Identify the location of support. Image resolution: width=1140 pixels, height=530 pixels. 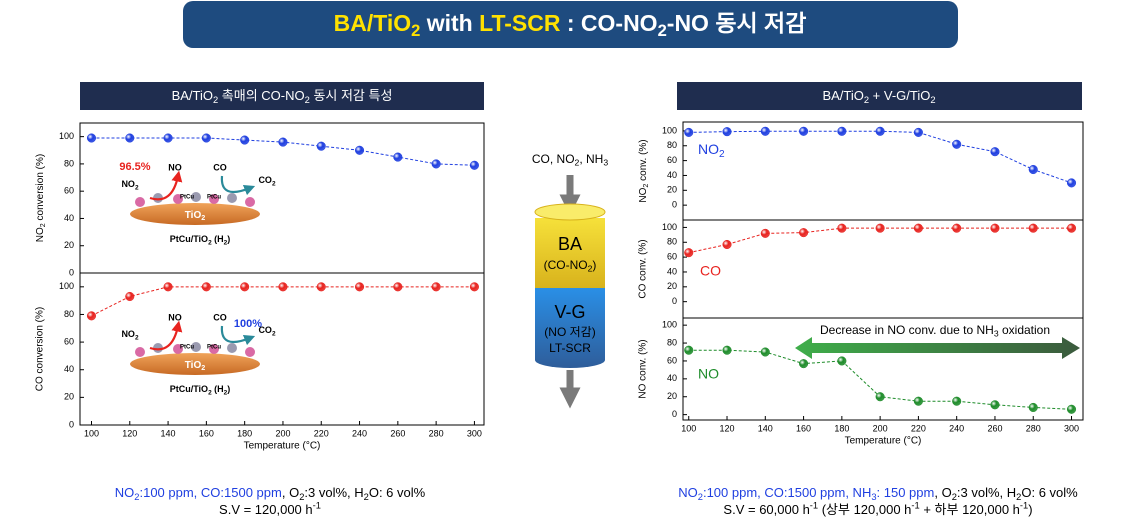
(195, 364).